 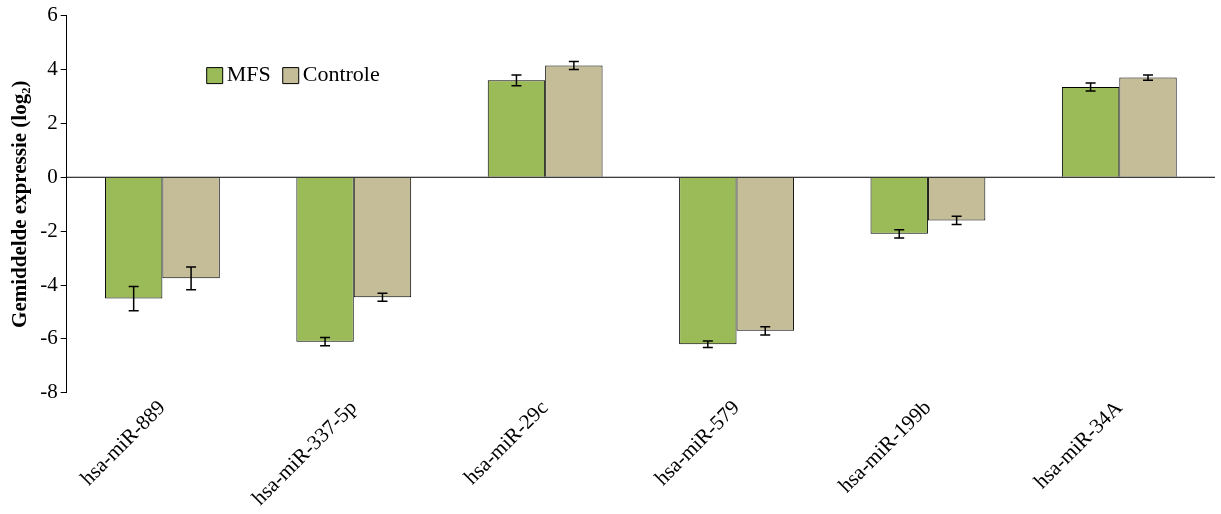 I want to click on y-tick-label: -8, so click(x=49, y=391).